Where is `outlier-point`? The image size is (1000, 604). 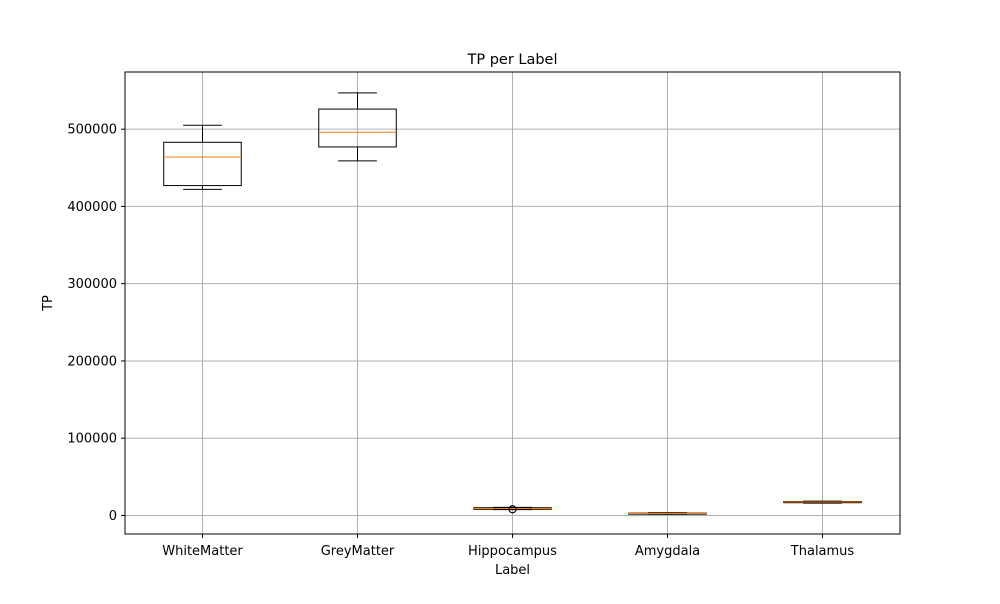 outlier-point is located at coordinates (512, 509).